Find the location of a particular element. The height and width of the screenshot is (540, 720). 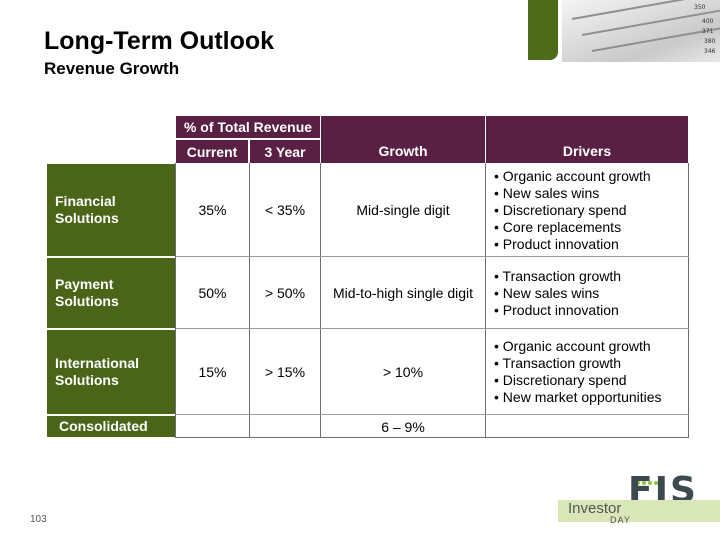

logo-dots is located at coordinates (648, 481).